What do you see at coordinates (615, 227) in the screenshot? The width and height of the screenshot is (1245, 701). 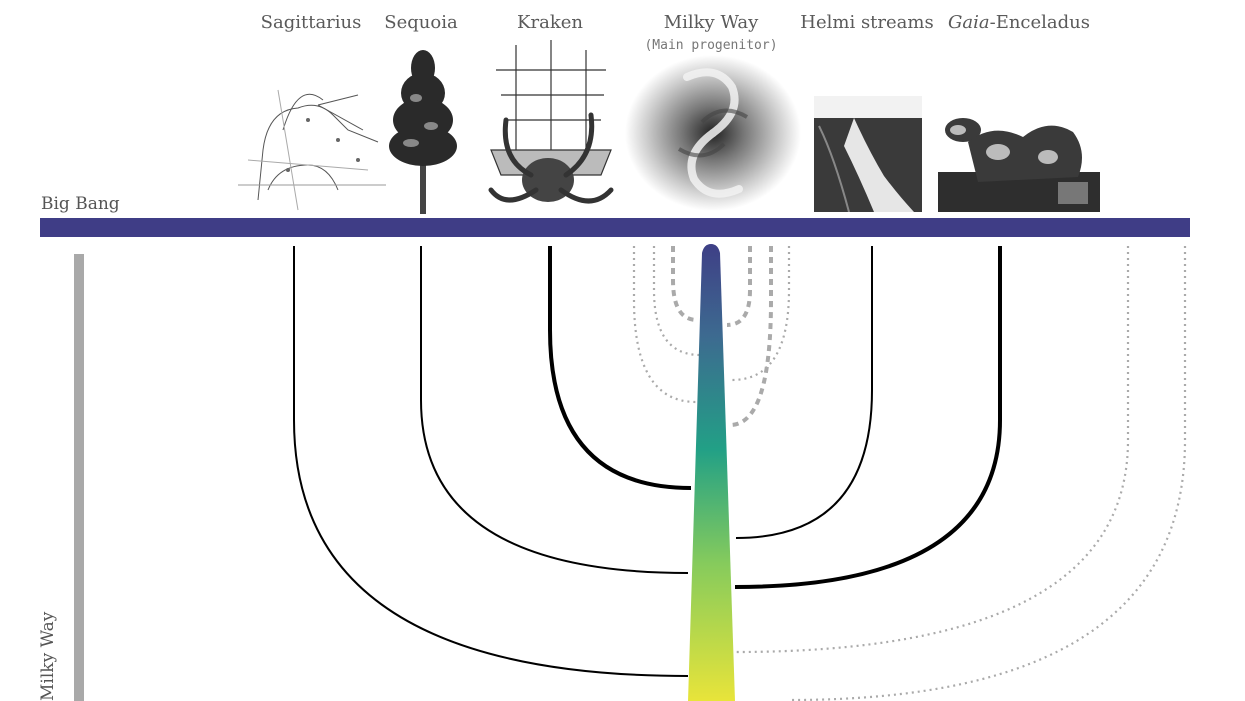 I see `big-bang-timeline-bar` at bounding box center [615, 227].